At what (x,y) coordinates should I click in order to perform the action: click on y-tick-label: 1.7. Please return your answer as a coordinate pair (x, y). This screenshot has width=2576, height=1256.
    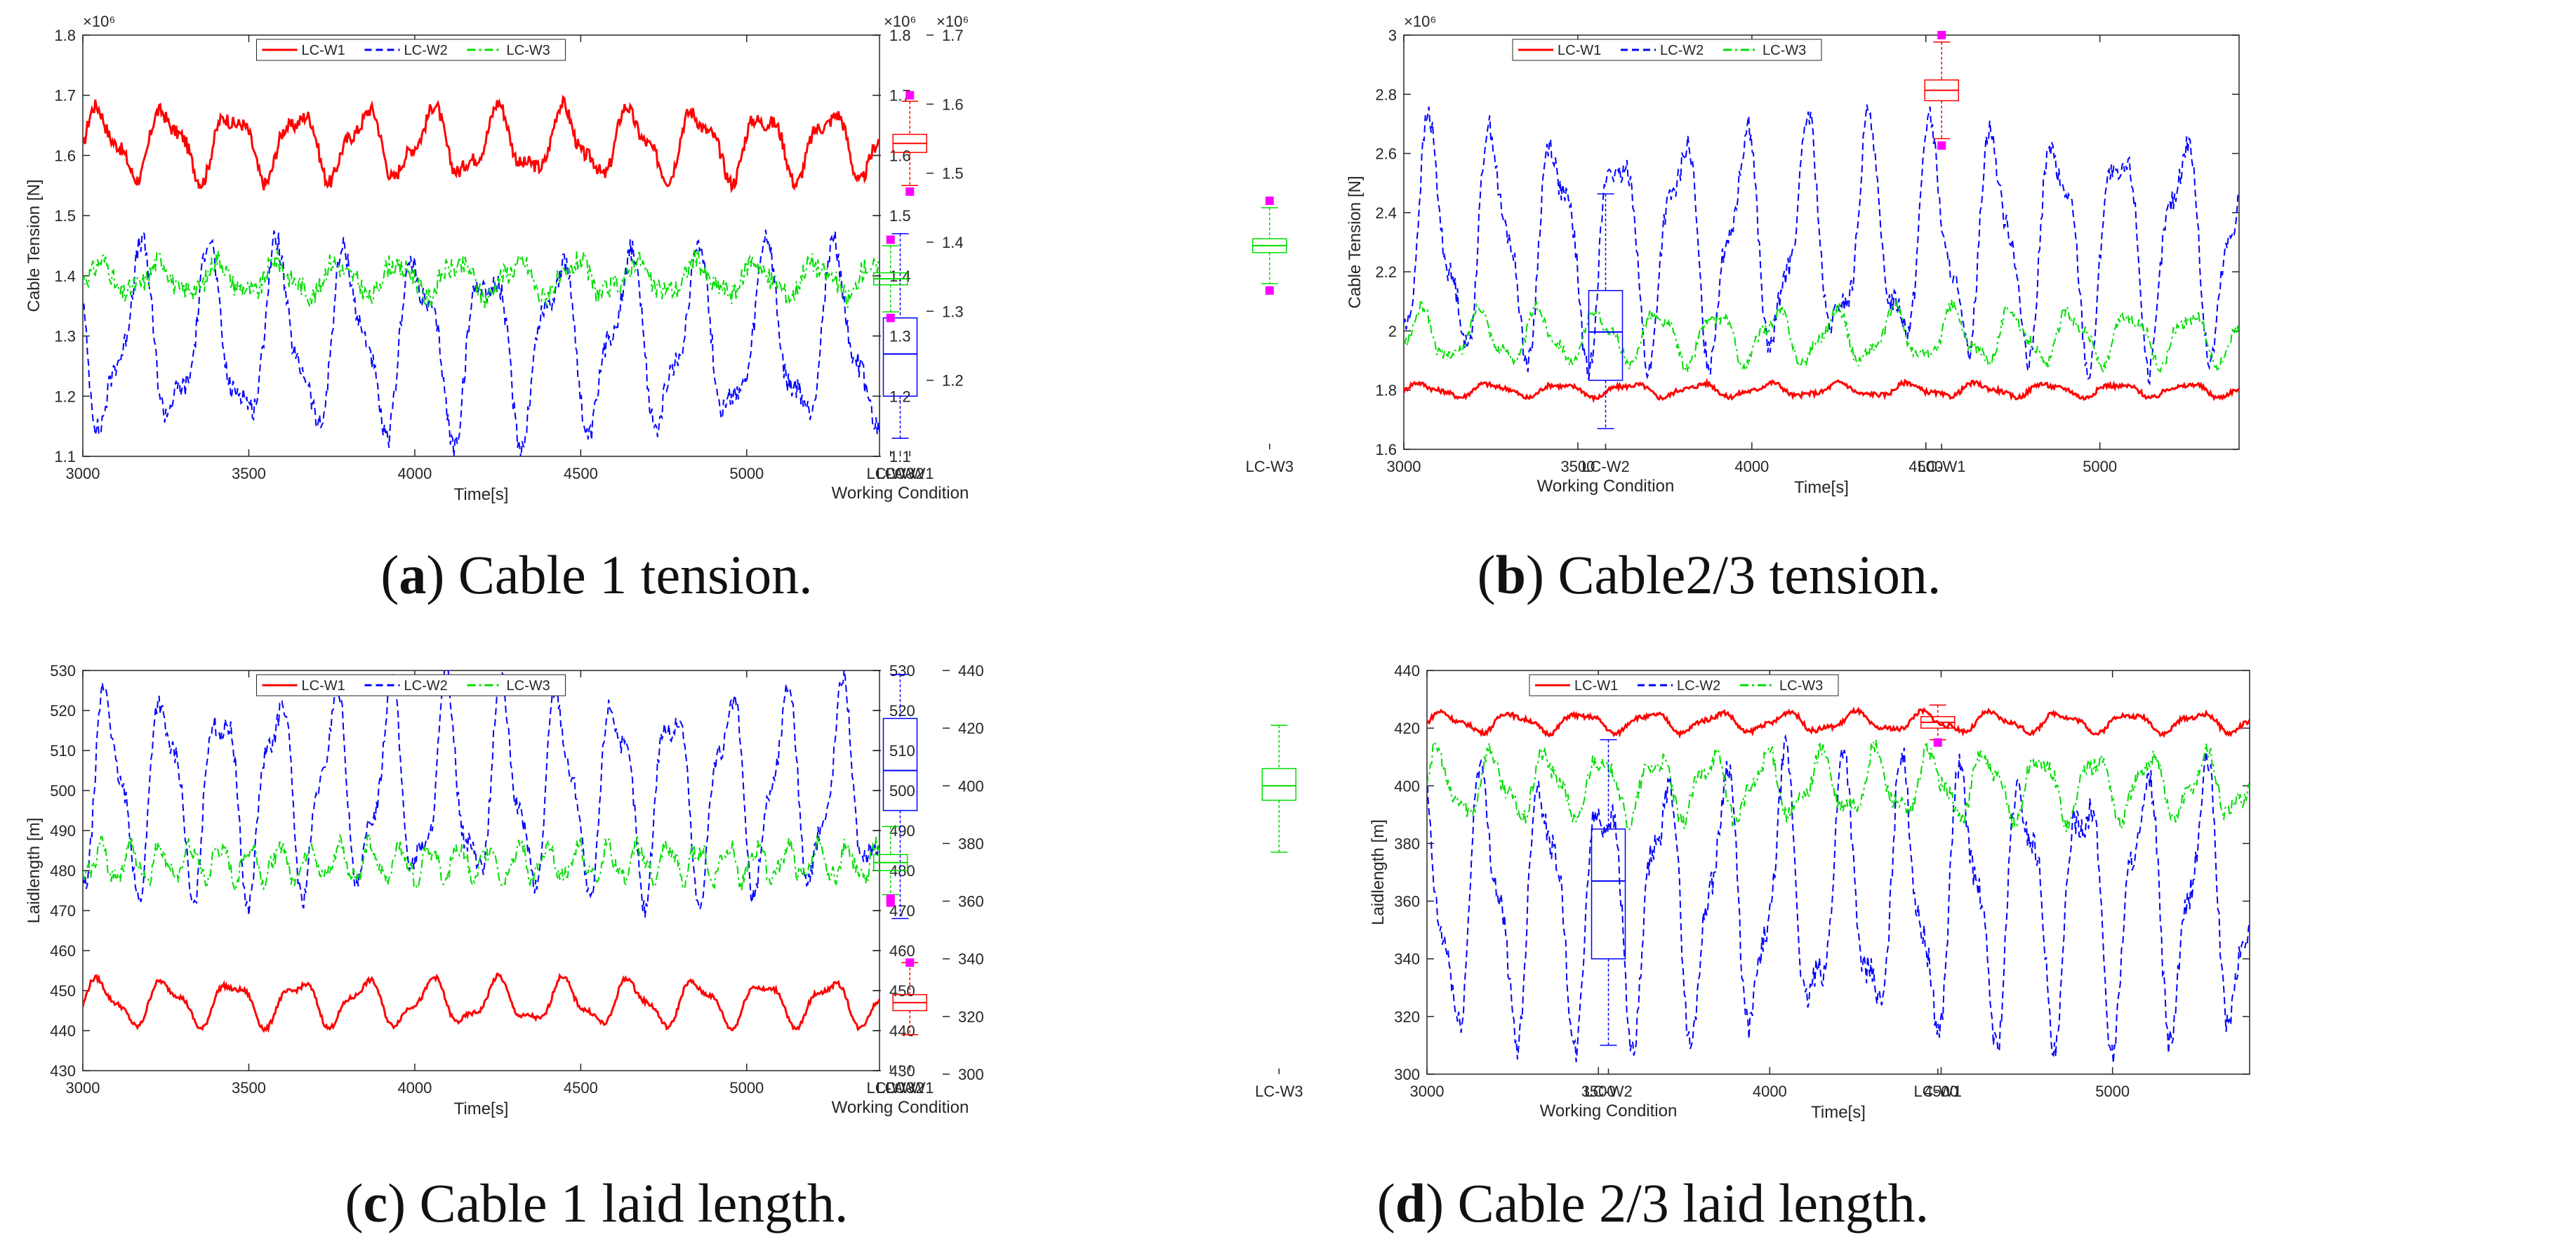
    Looking at the image, I should click on (65, 96).